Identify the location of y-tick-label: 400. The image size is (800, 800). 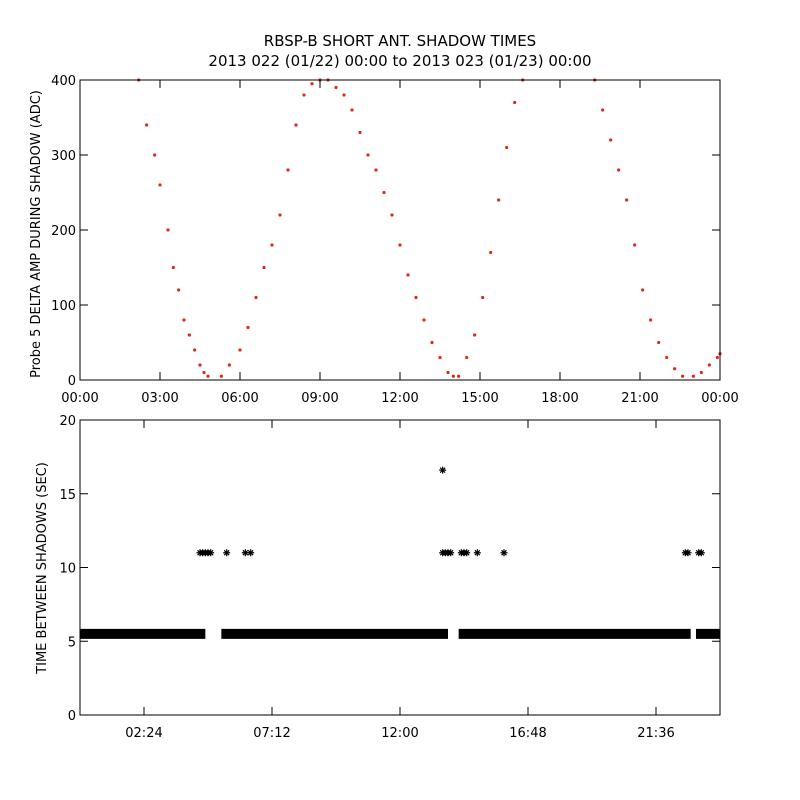
(63, 81).